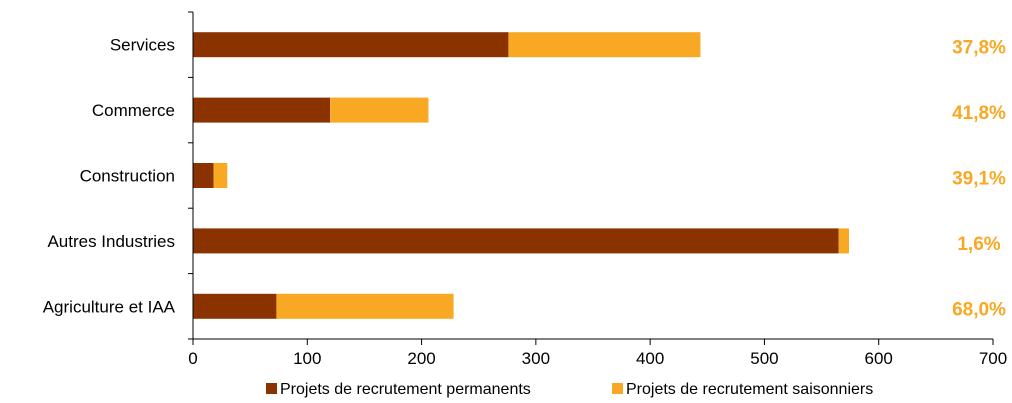 The width and height of the screenshot is (1012, 403). I want to click on legend-label-saisonniers: Projets de recrutement saisonniers, so click(749, 389).